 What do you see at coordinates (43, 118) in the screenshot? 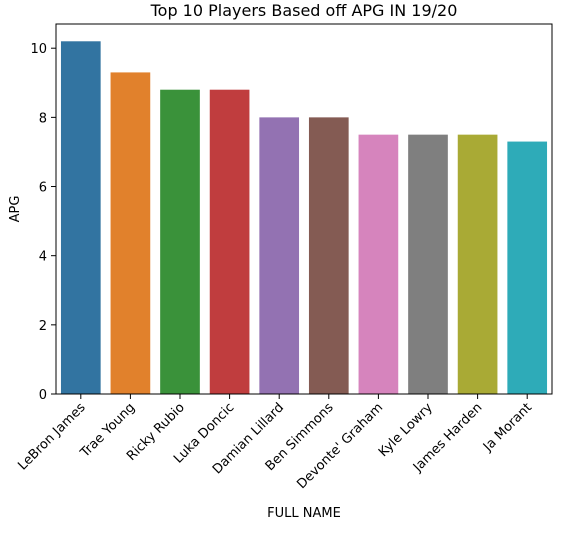
I see `y-tick-label: 8` at bounding box center [43, 118].